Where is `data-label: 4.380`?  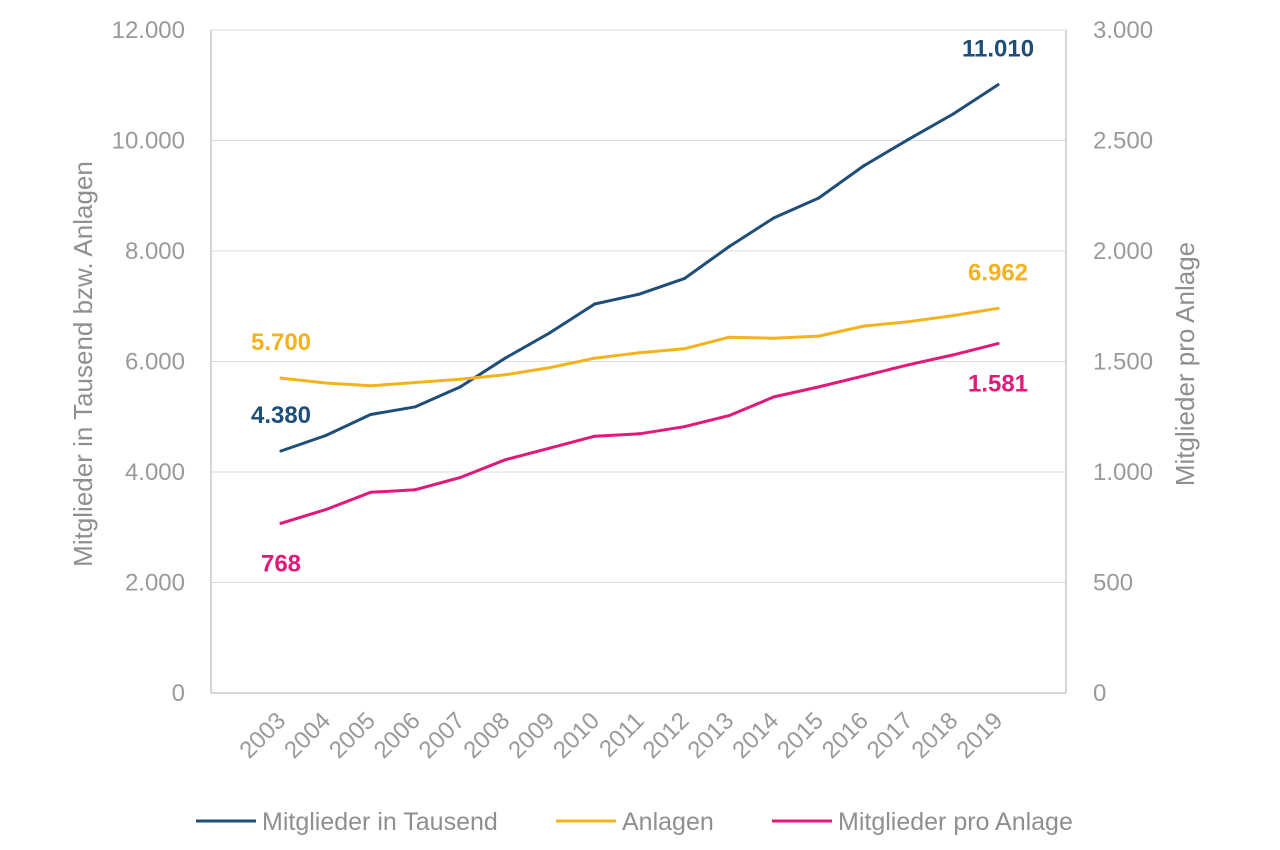 data-label: 4.380 is located at coordinates (281, 415).